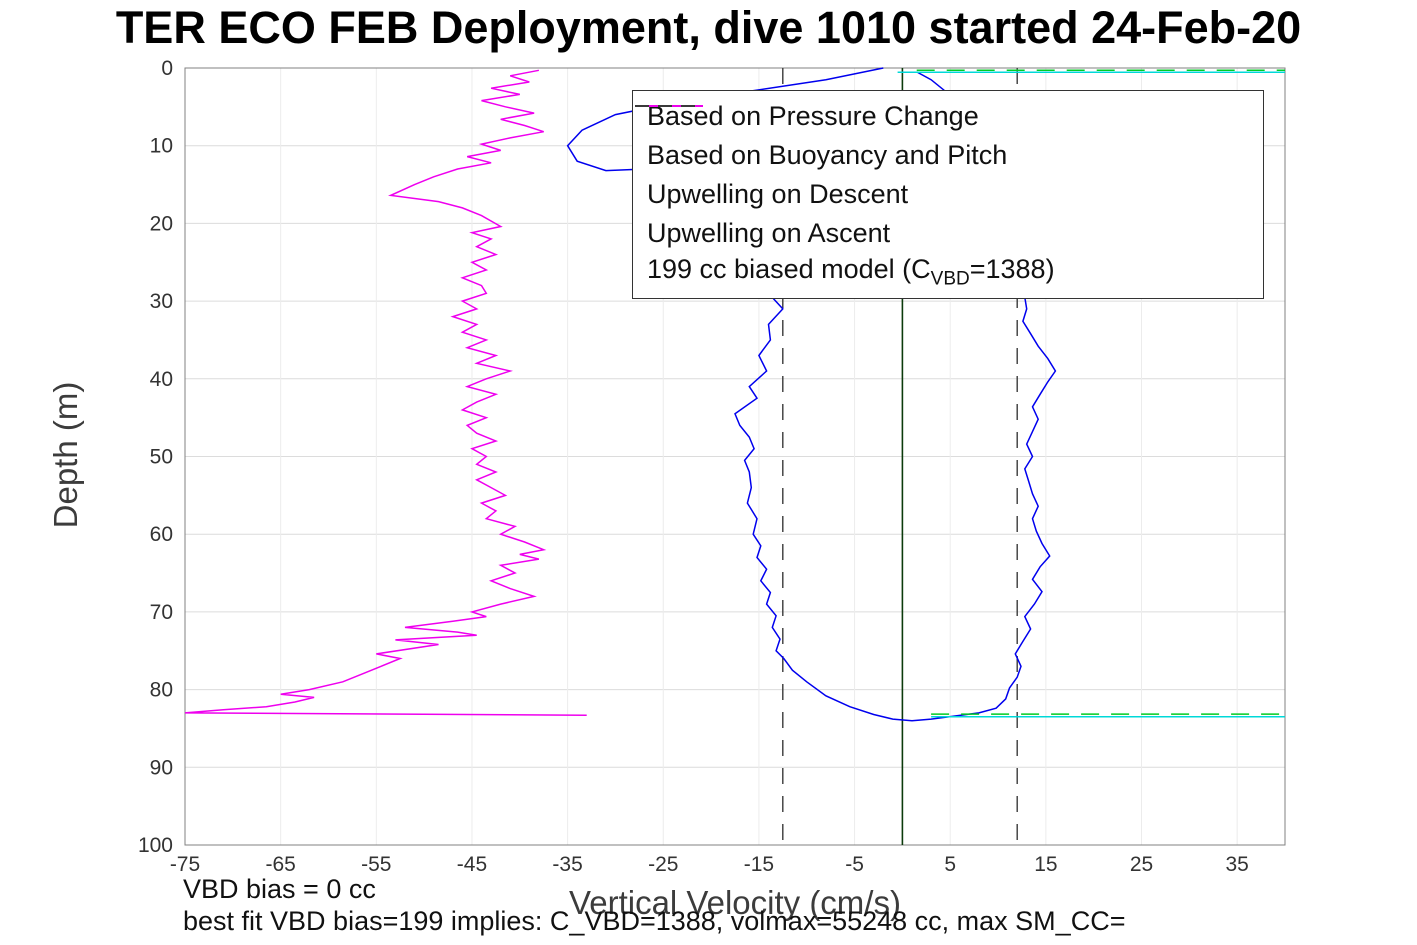  Describe the element at coordinates (376, 864) in the screenshot. I see `x-tick-label: -55` at that location.